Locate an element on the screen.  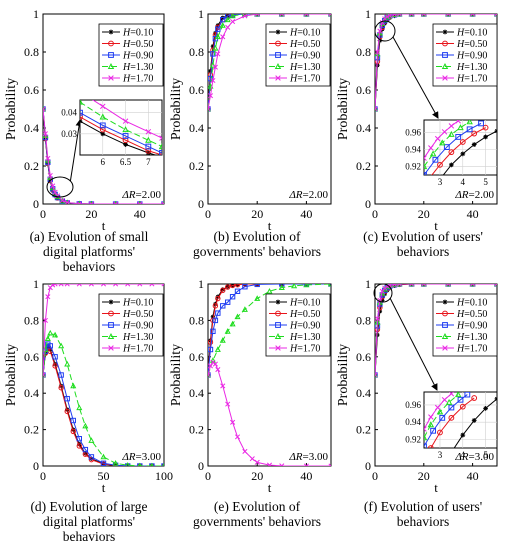
panel-b-legend-var-2: H is located at coordinates (293, 56).